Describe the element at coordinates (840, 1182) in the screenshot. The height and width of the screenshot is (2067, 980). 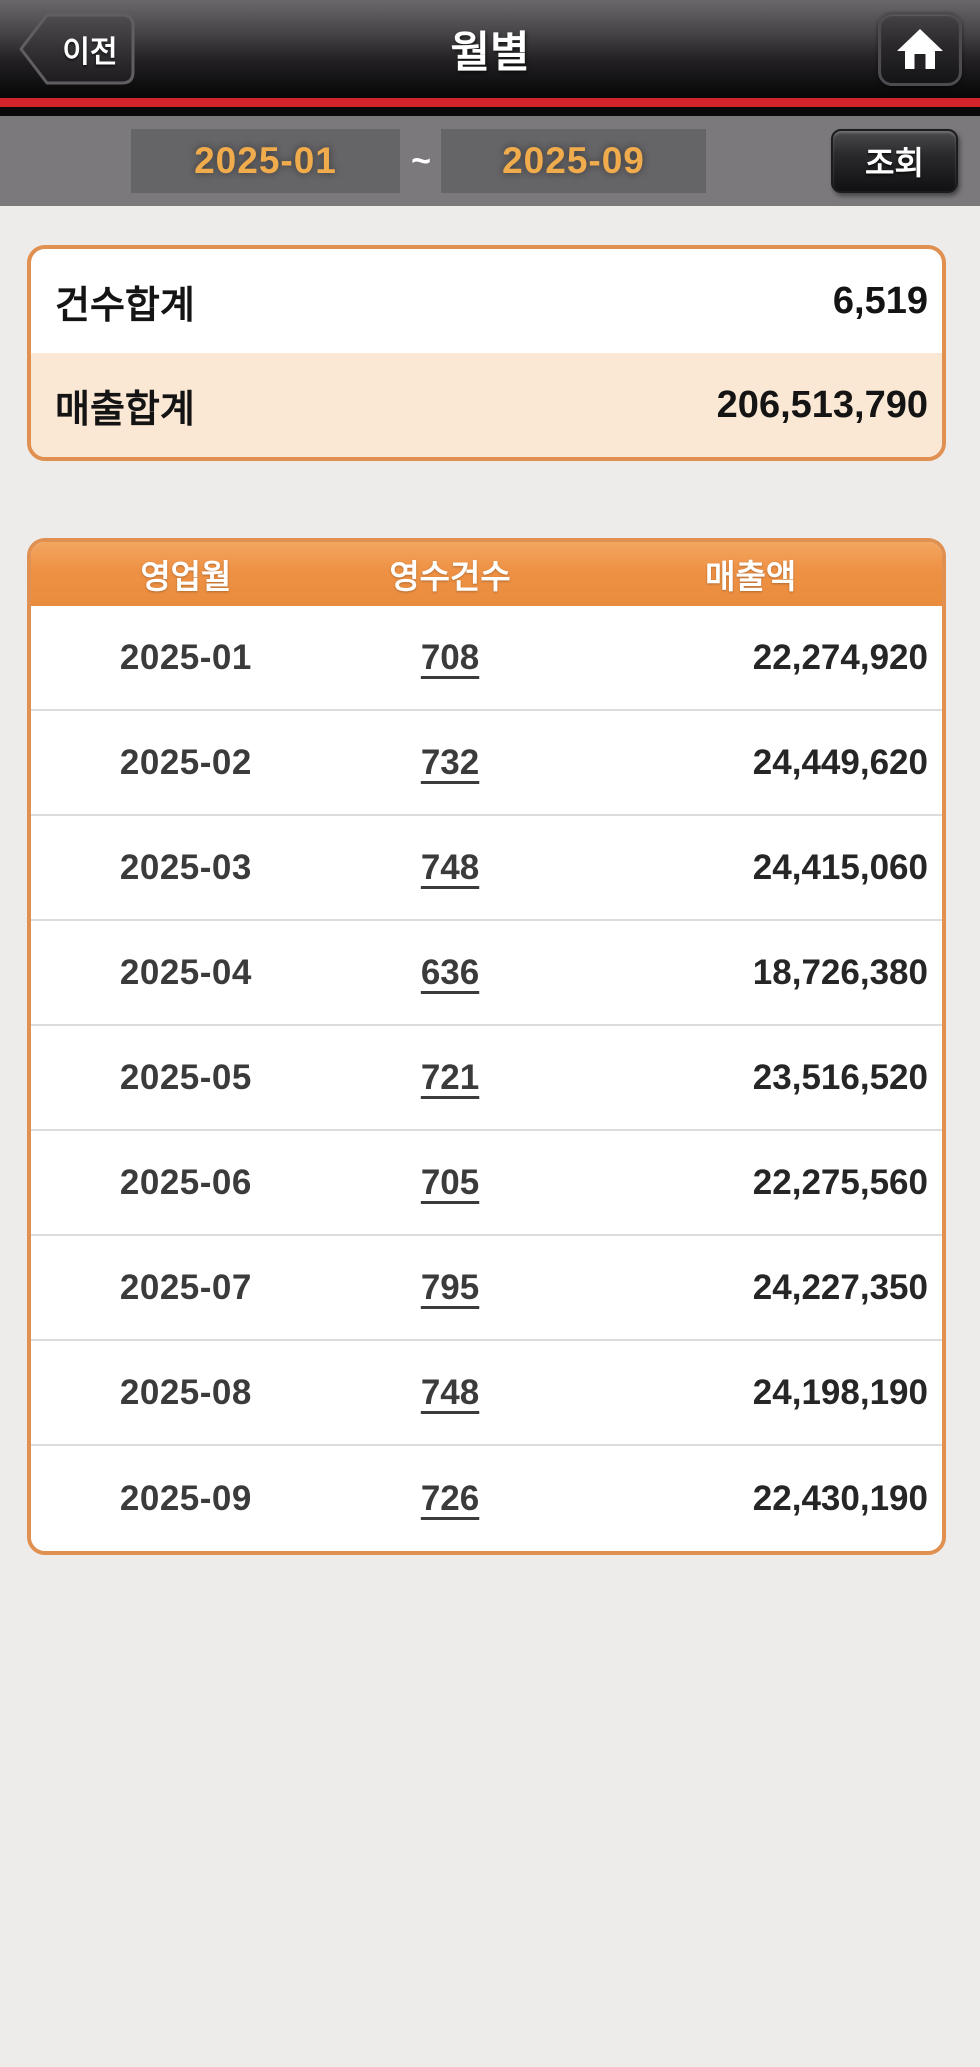
I see `cell-sales-amount: 22,275,560` at that location.